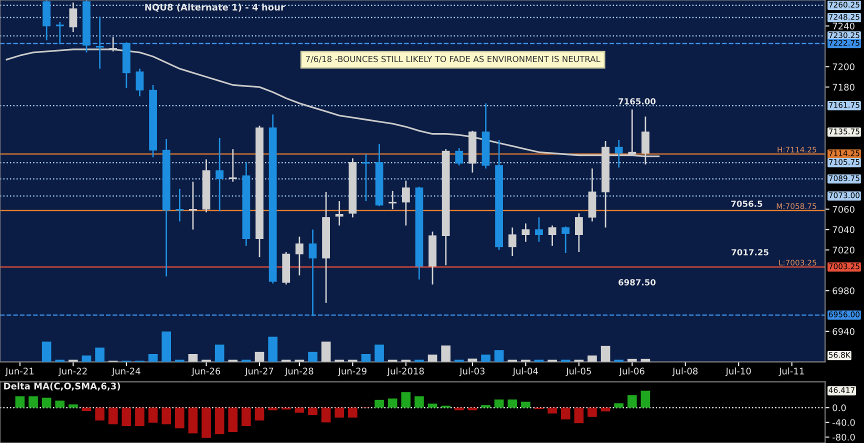 This screenshot has height=443, width=864. What do you see at coordinates (299, 372) in the screenshot?
I see `x-tick-label: Jun-28` at bounding box center [299, 372].